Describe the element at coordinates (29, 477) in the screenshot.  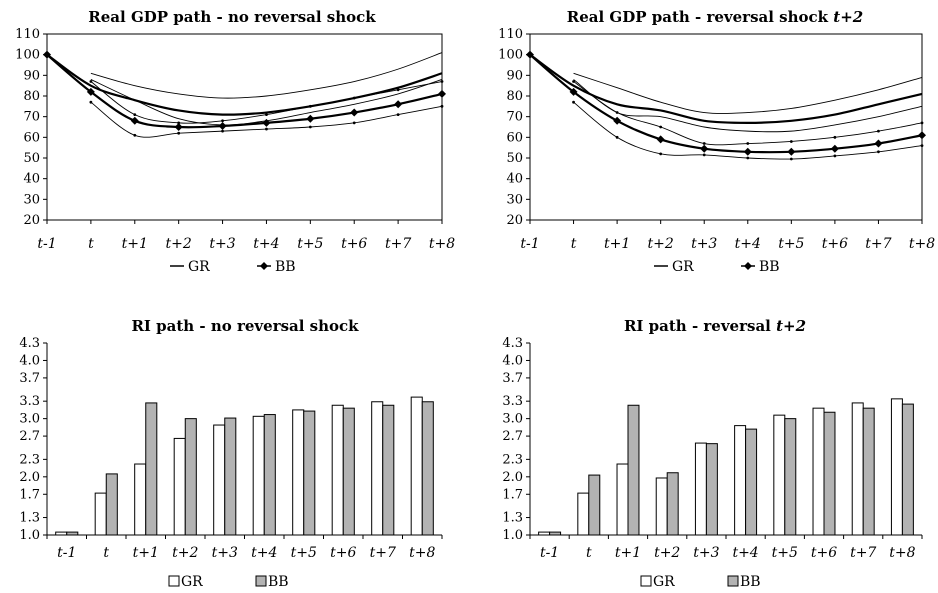
I see `y-tick-label: 2.0` at that location.